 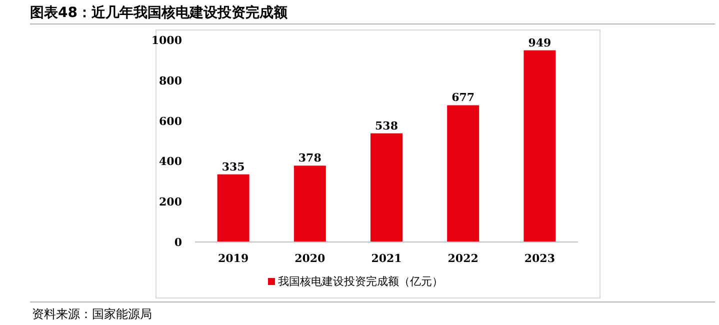 What do you see at coordinates (463, 258) in the screenshot?
I see `x-tick-label: 2022` at bounding box center [463, 258].